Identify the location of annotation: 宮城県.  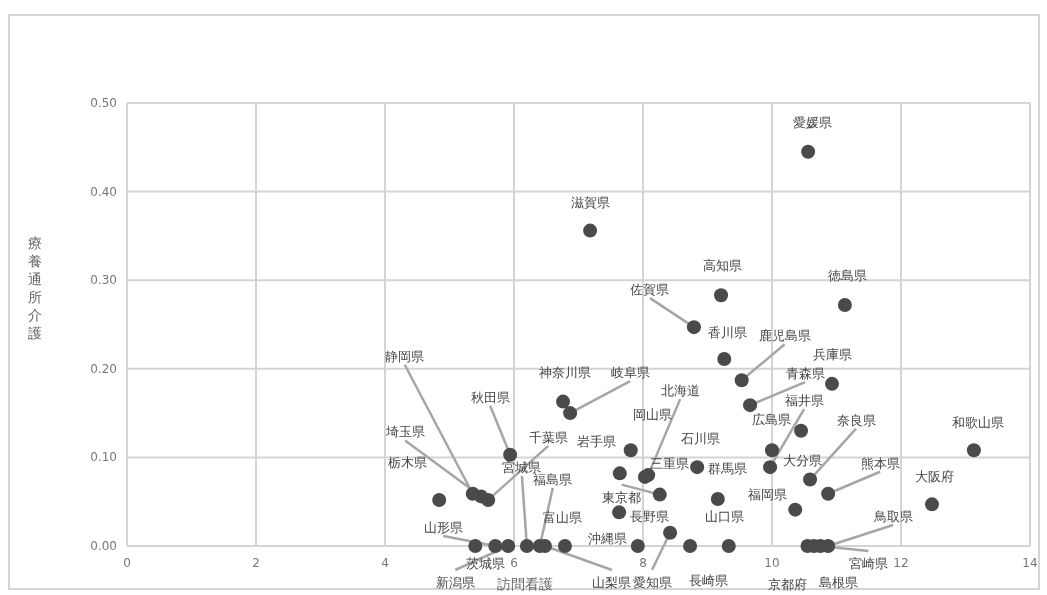
(522, 467).